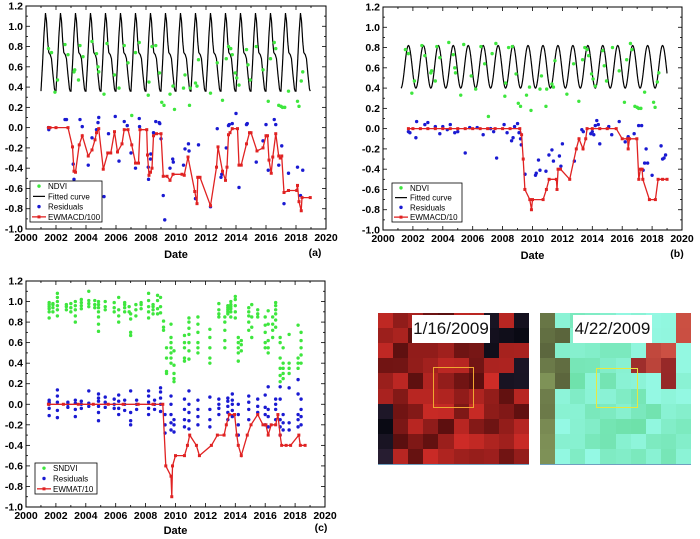 This screenshot has width=700, height=539. What do you see at coordinates (15, 27) in the screenshot?
I see `y-tick-label: 1.0` at bounding box center [15, 27].